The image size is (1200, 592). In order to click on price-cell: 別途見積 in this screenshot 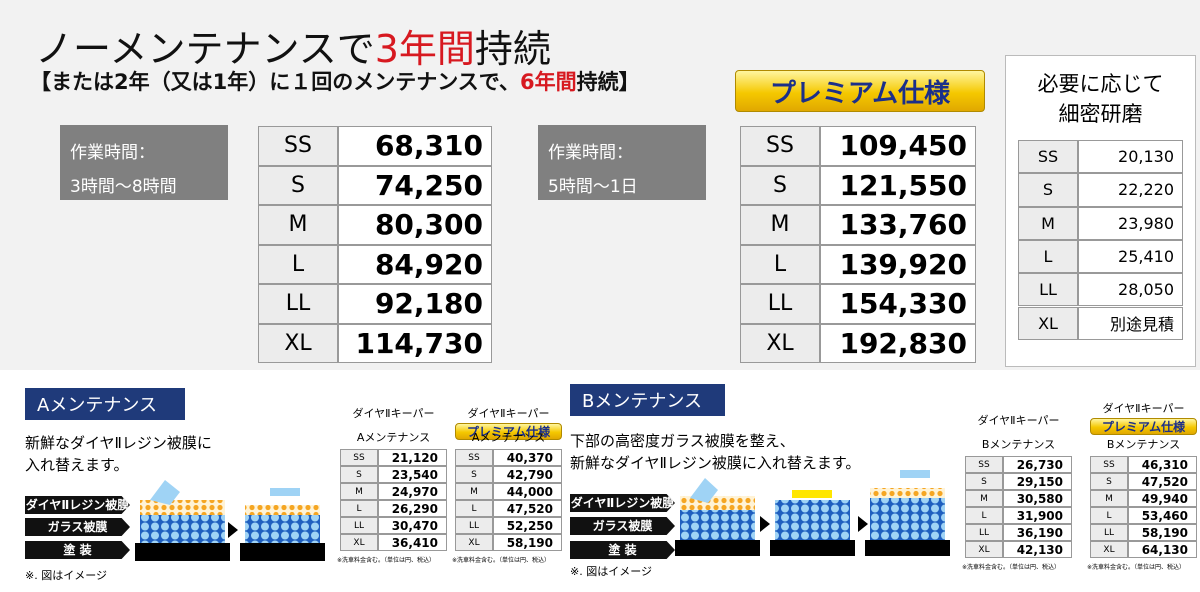, I will do `click(1130, 323)`.